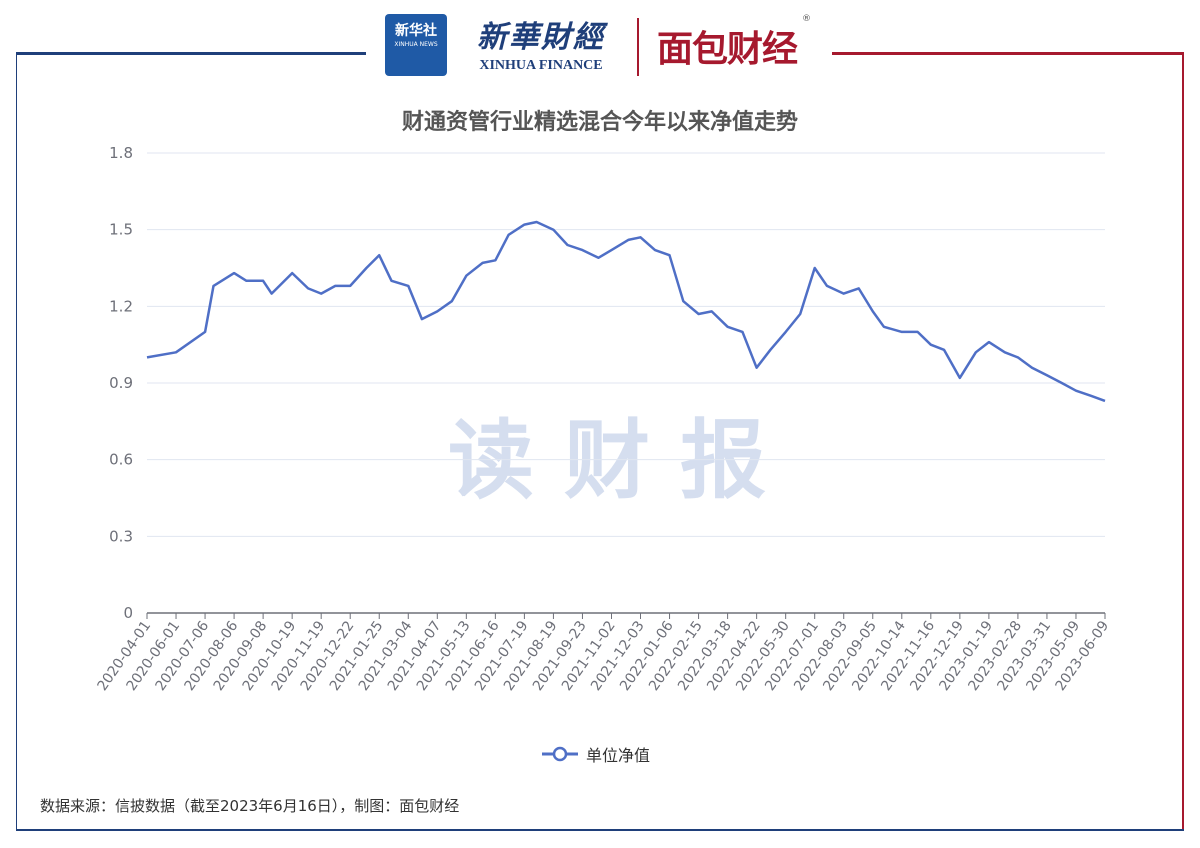  Describe the element at coordinates (121, 306) in the screenshot. I see `y-tick-label: 1.2` at that location.